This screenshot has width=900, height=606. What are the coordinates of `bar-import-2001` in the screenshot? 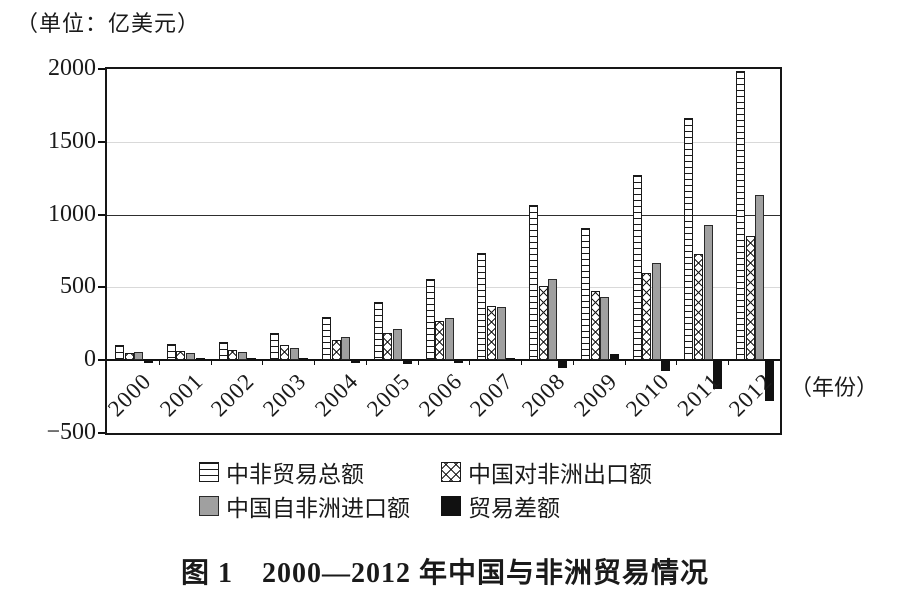 It's located at (190, 357).